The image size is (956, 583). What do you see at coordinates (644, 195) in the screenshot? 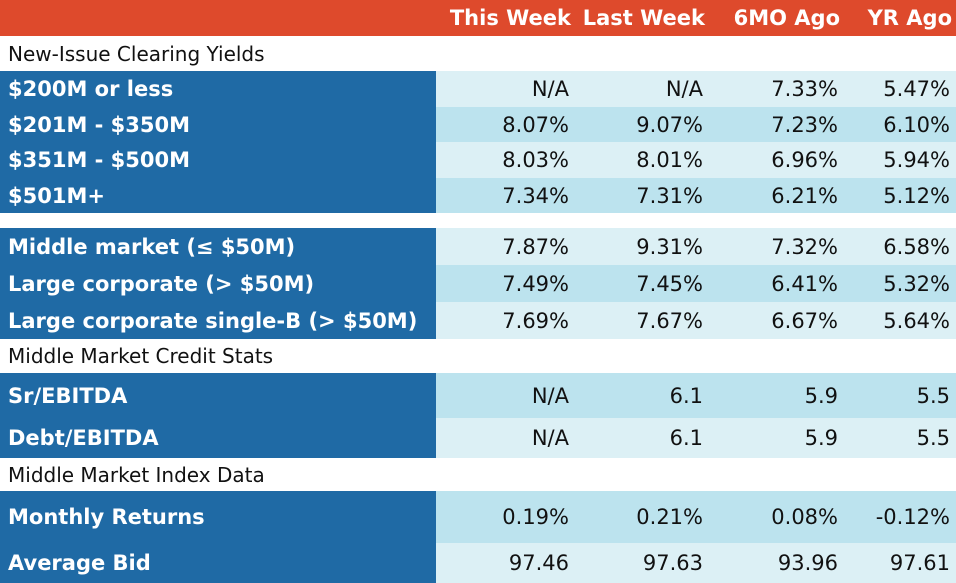
I see `value-cell: 7.31%` at bounding box center [644, 195].